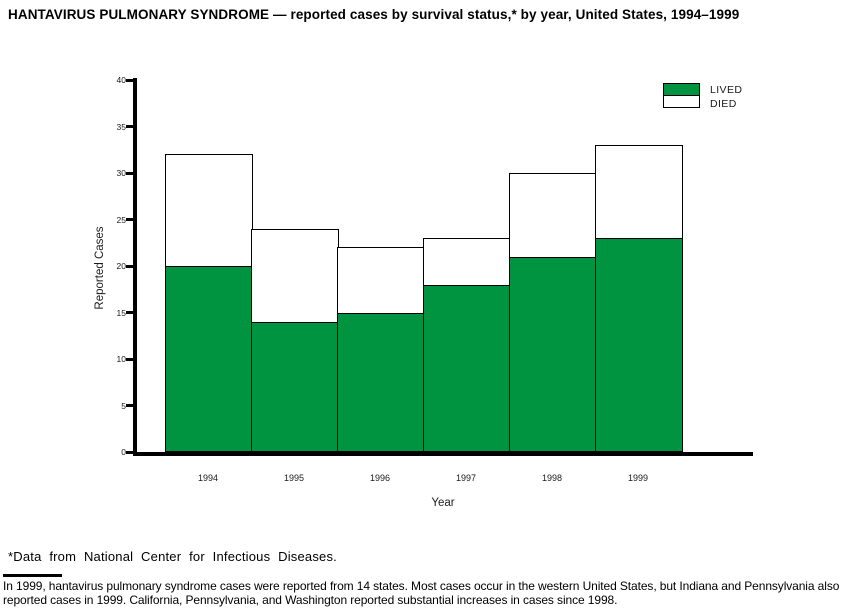 This screenshot has height=614, width=860. I want to click on x-tick-label-1994: 1994, so click(208, 478).